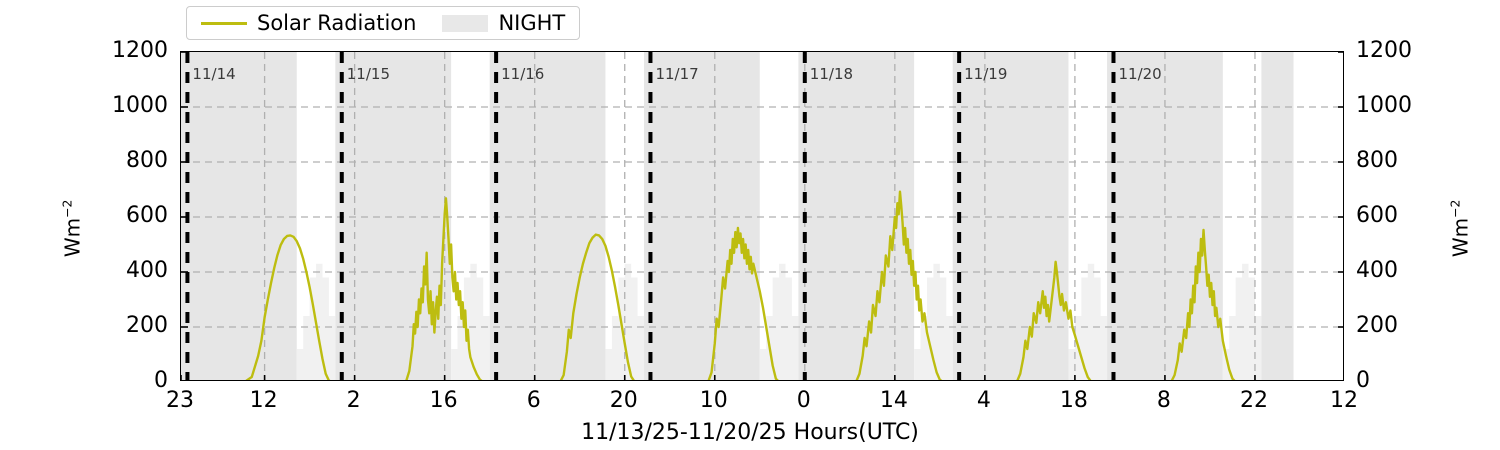 The width and height of the screenshot is (1500, 450). I want to click on legend-label-night: NIGHT, so click(532, 22).